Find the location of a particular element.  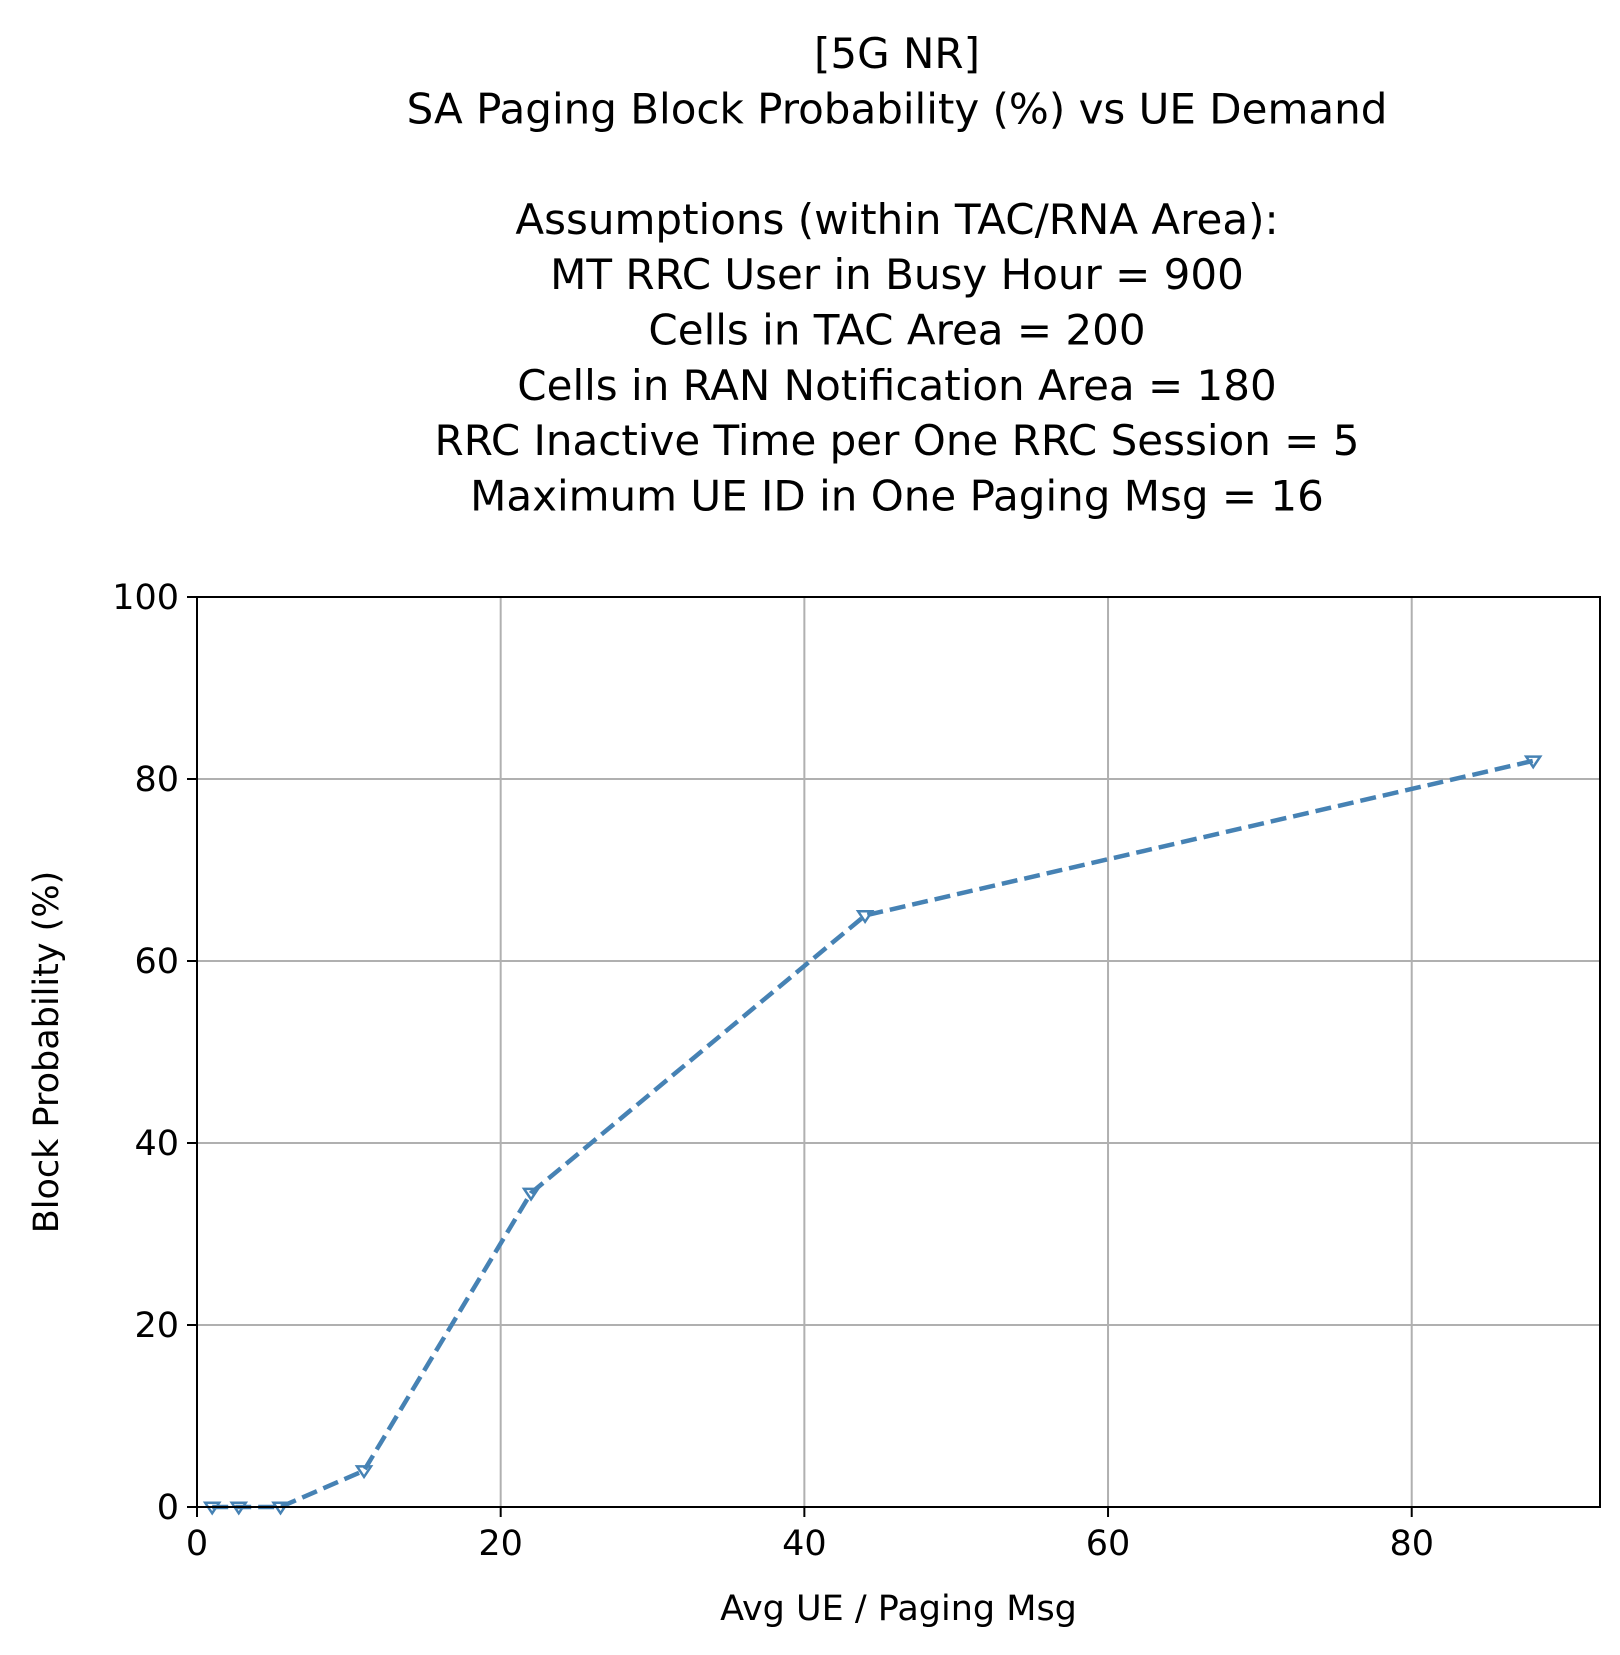

chart-title-line: Cells in RAN Notification Area = 180 is located at coordinates (896, 385).